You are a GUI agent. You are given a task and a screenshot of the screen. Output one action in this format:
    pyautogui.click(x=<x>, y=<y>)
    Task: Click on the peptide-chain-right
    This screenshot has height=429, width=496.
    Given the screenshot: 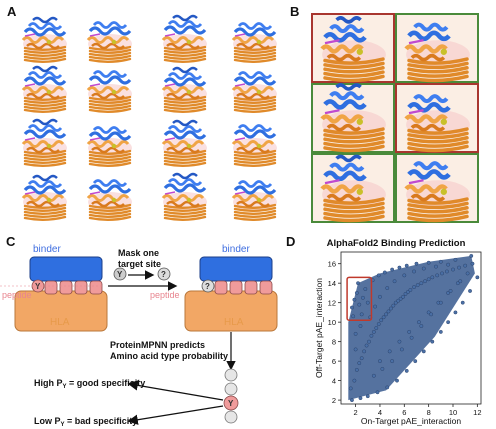 What is the action you would take?
    pyautogui.click(x=243, y=287)
    